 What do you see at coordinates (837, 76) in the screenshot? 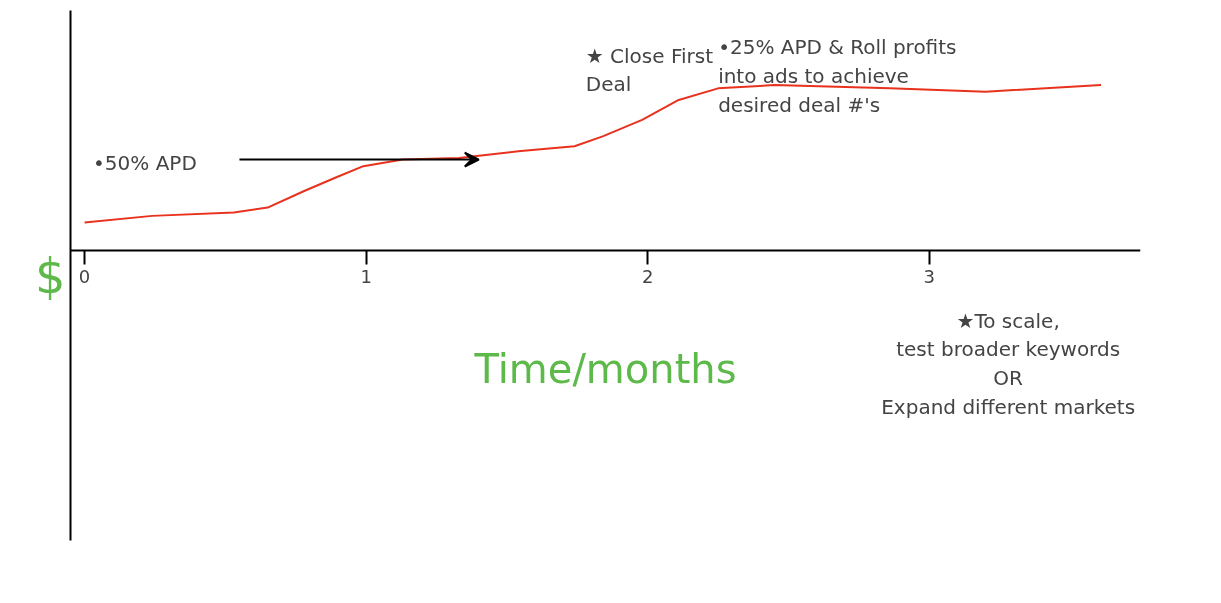
I see `annotation: •25% APD & Roll profits into ads to achieve desired deal #'s` at bounding box center [837, 76].